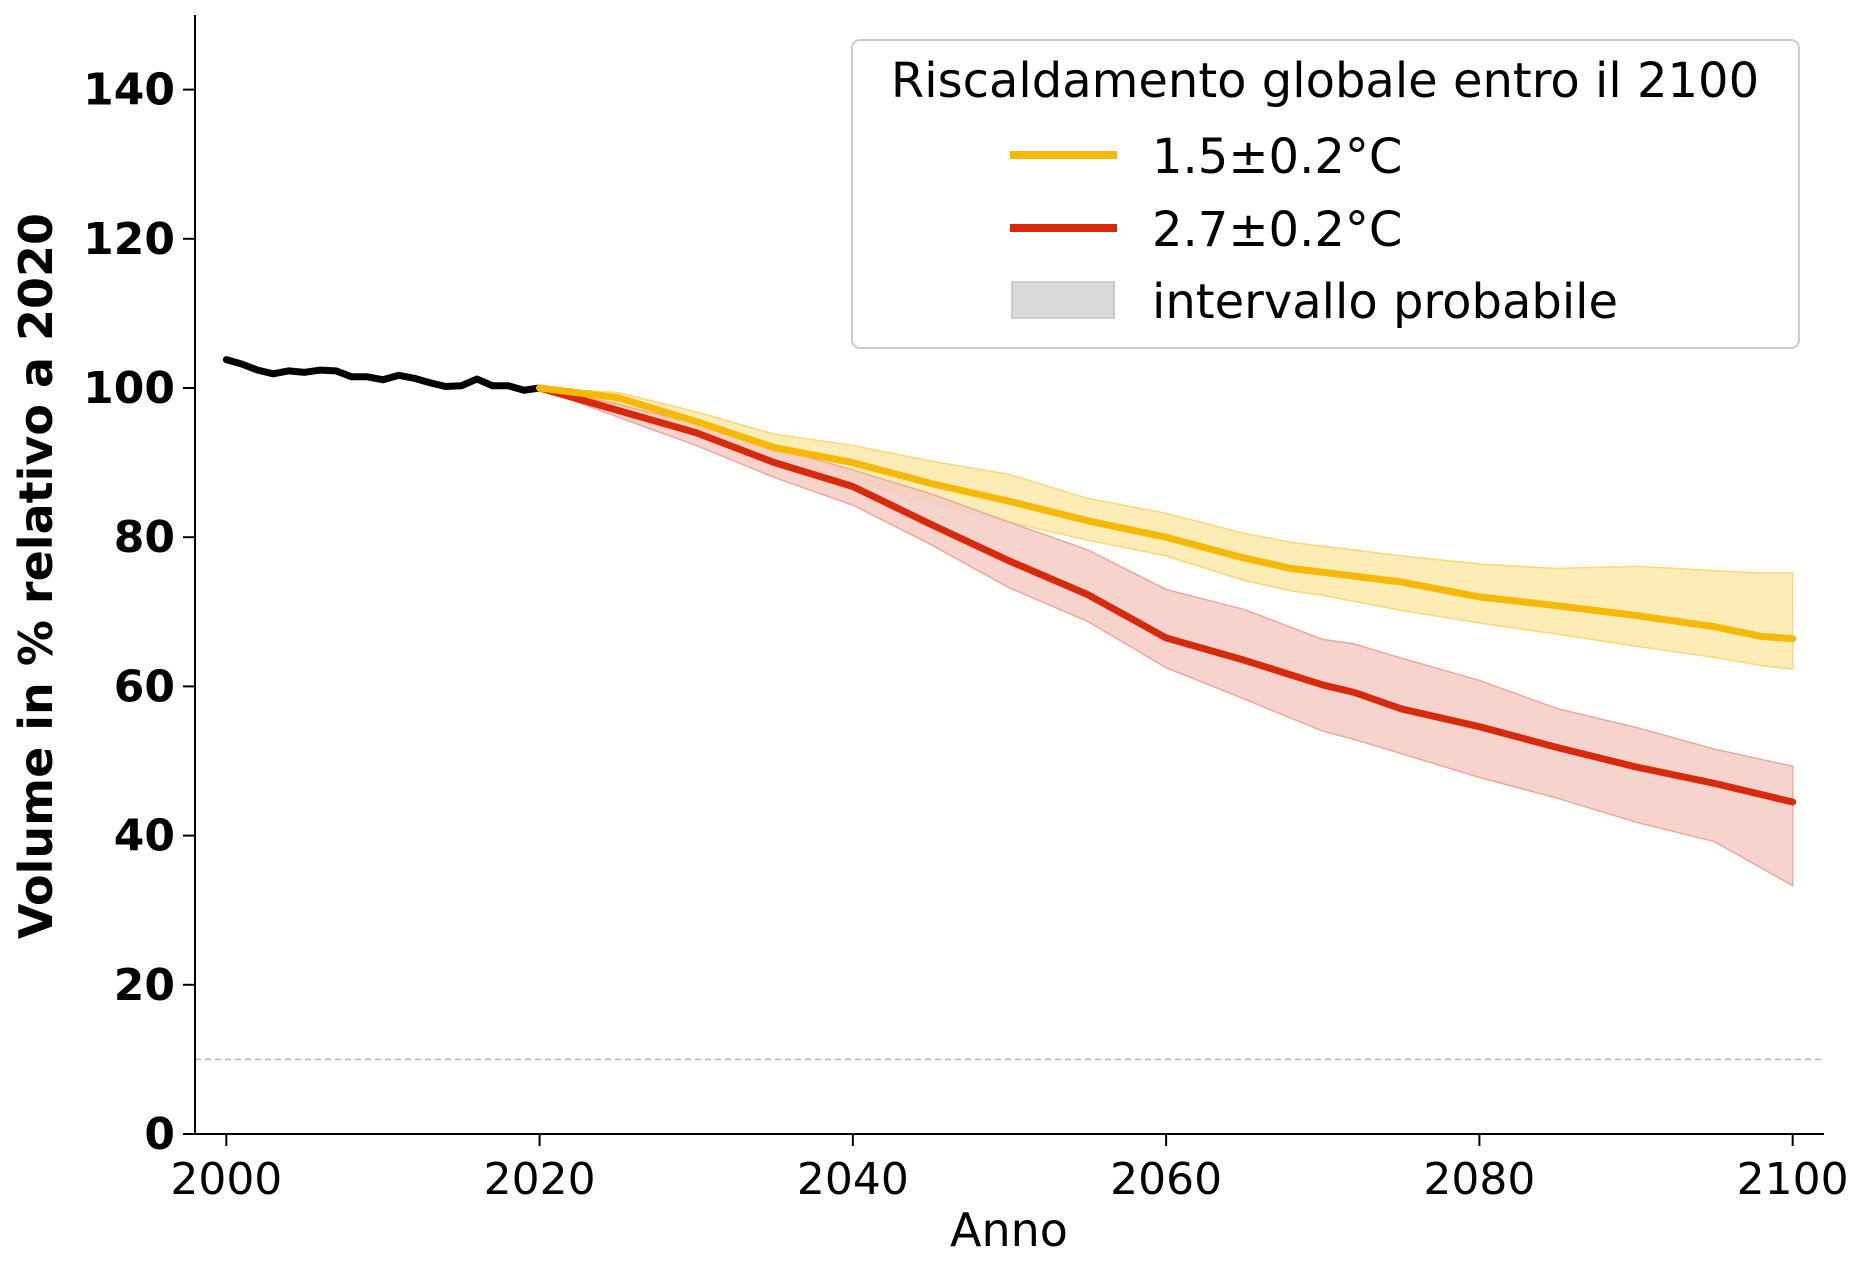 The image size is (1867, 1269). What do you see at coordinates (853, 1179) in the screenshot?
I see `x-tick-label: 2040` at bounding box center [853, 1179].